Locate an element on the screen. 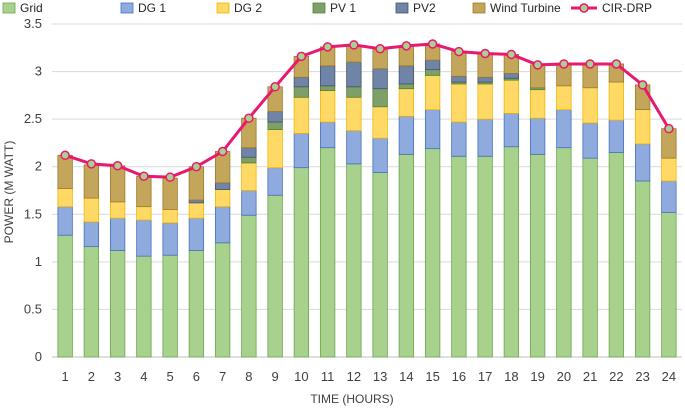 The image size is (685, 408). legend-label: Grid is located at coordinates (31, 8).